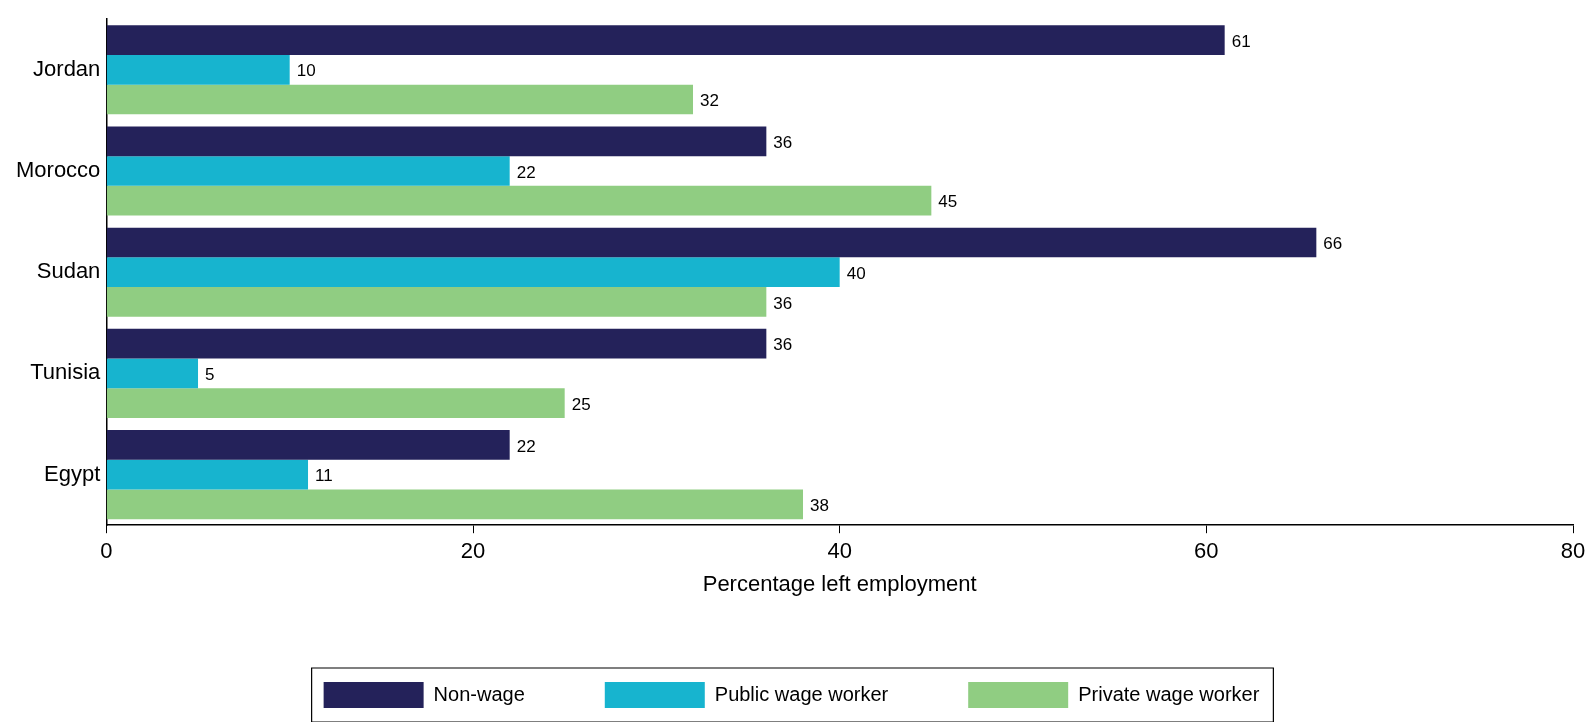  What do you see at coordinates (856, 273) in the screenshot?
I see `data-label: 40` at bounding box center [856, 273].